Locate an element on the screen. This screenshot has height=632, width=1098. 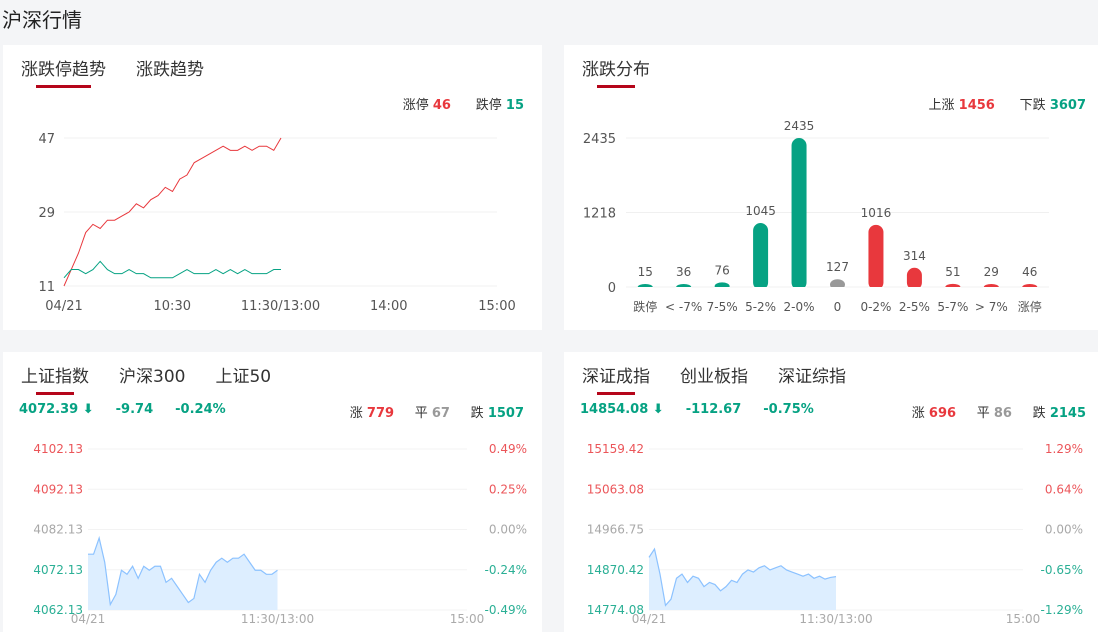
tab-chinext: 创业板指 is located at coordinates (714, 377).